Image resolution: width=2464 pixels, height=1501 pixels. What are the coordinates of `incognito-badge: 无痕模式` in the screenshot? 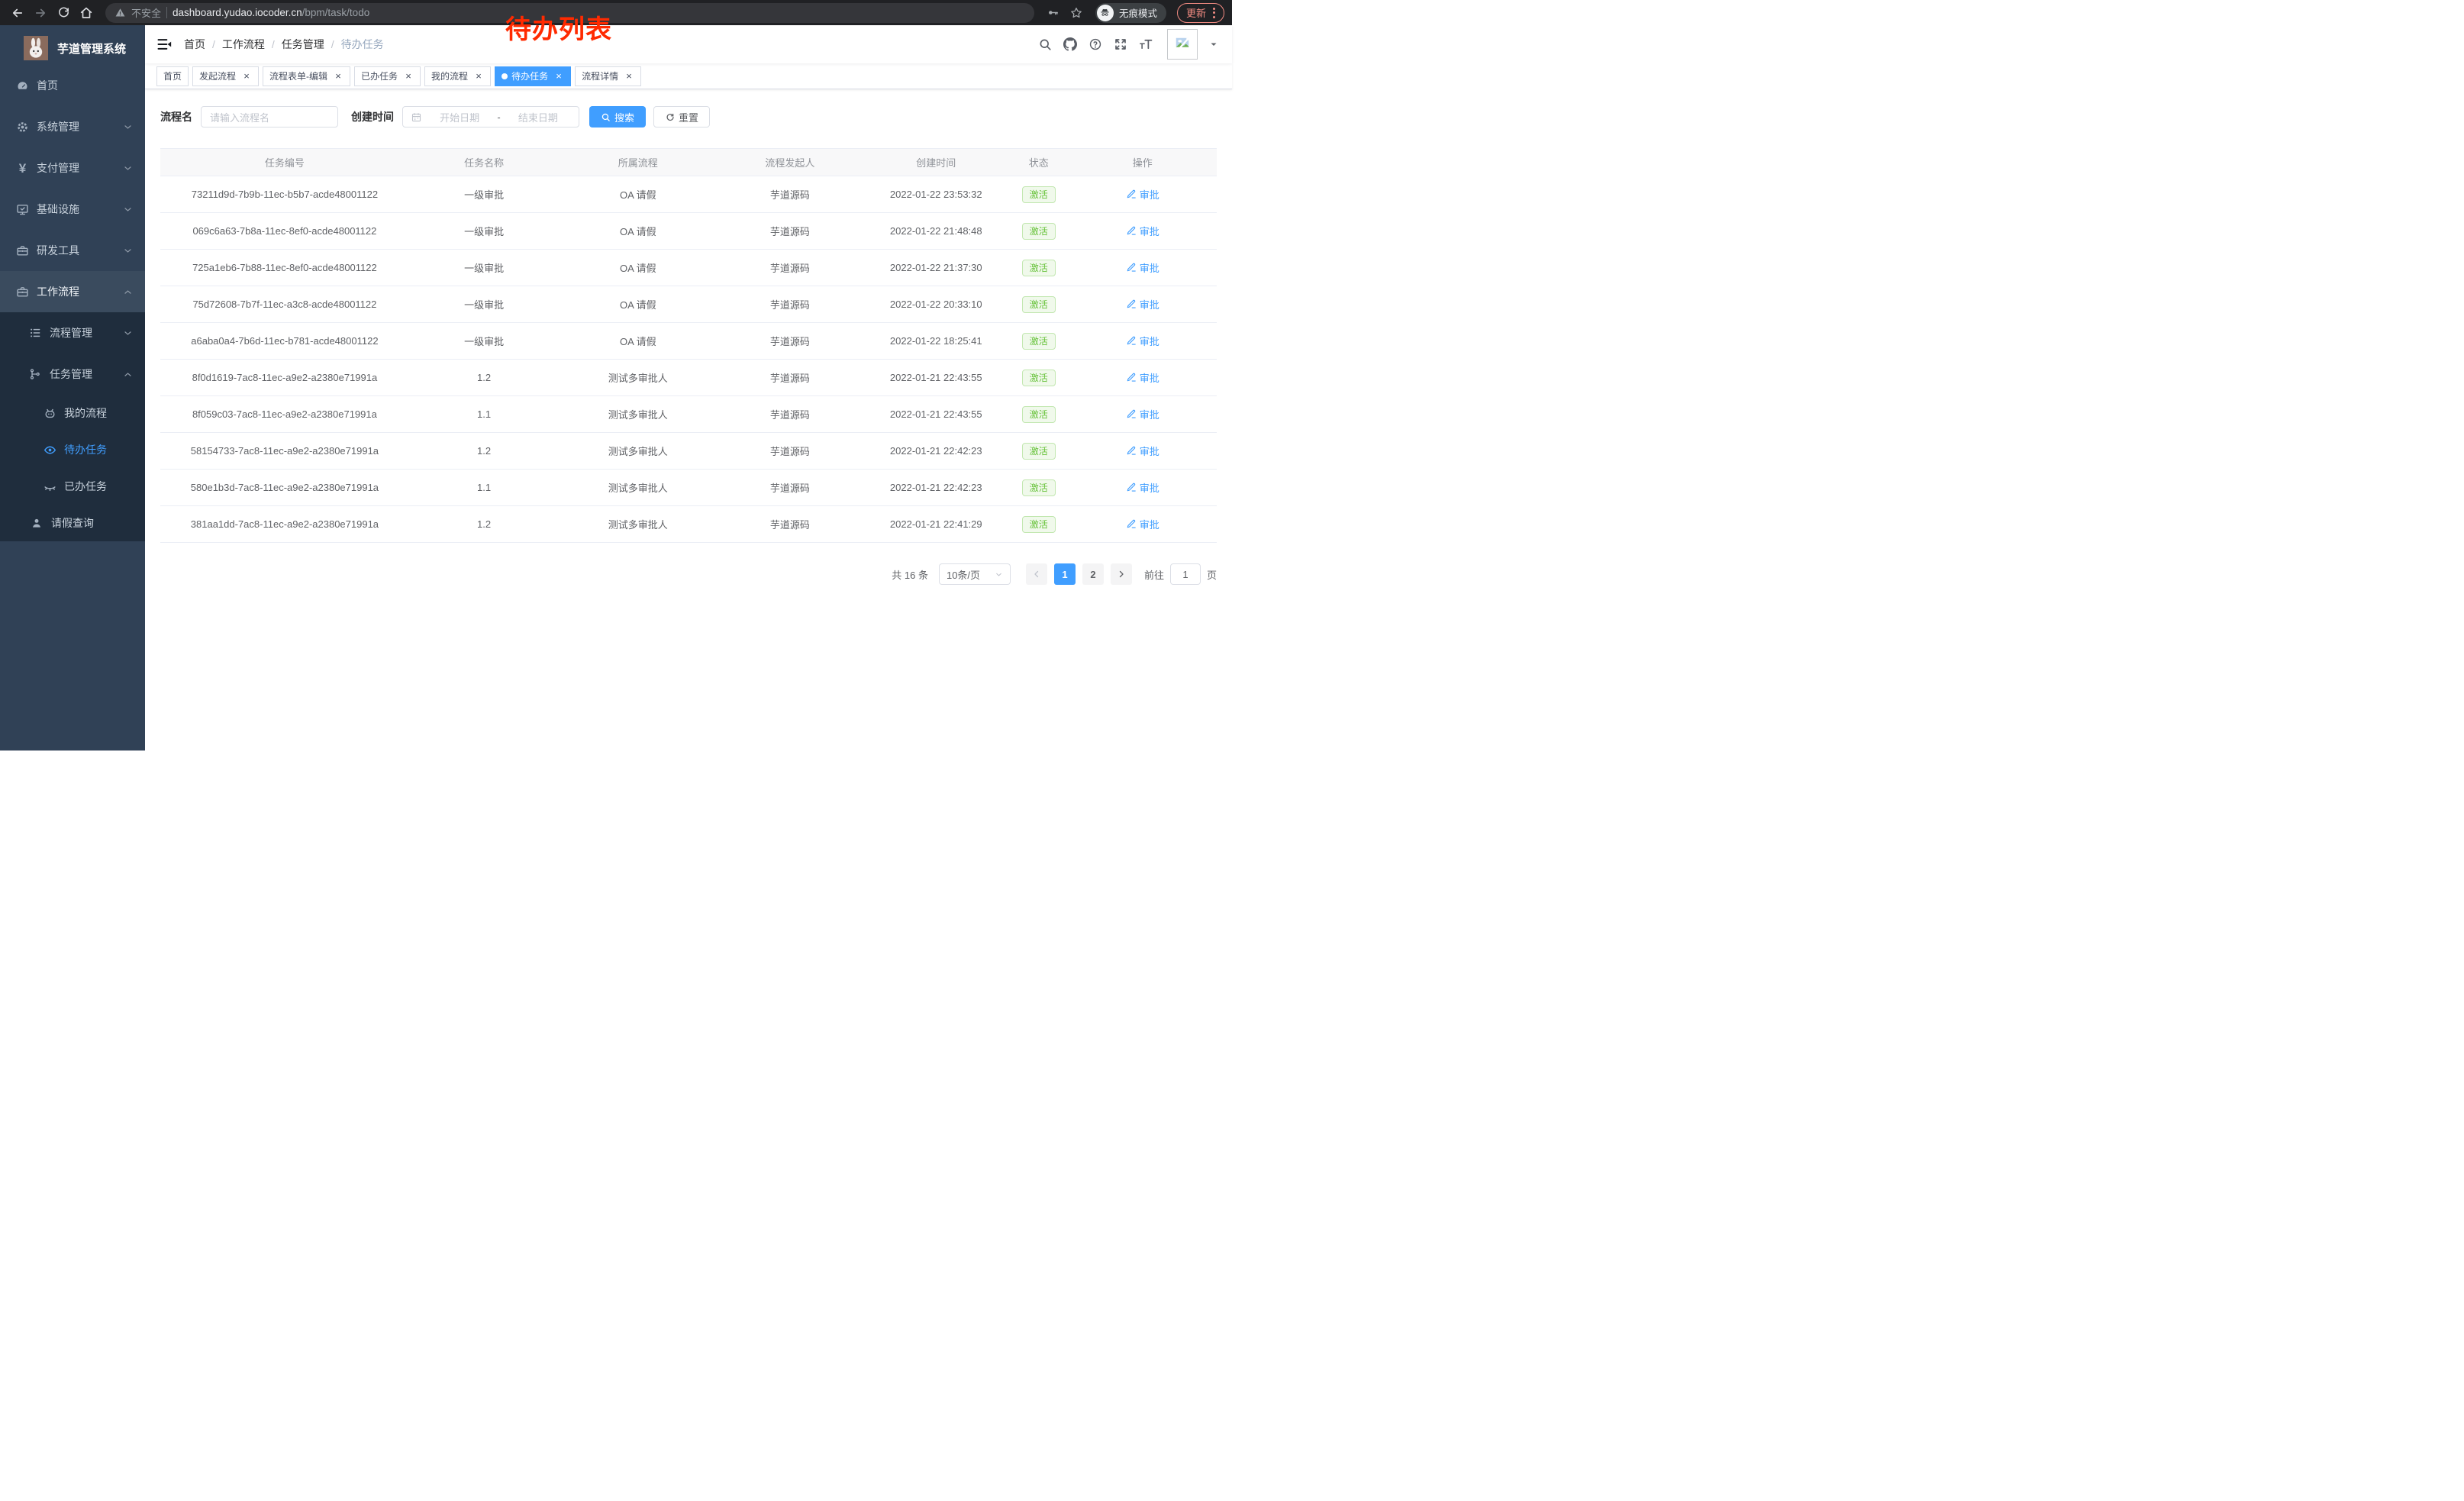 It's located at (1131, 12).